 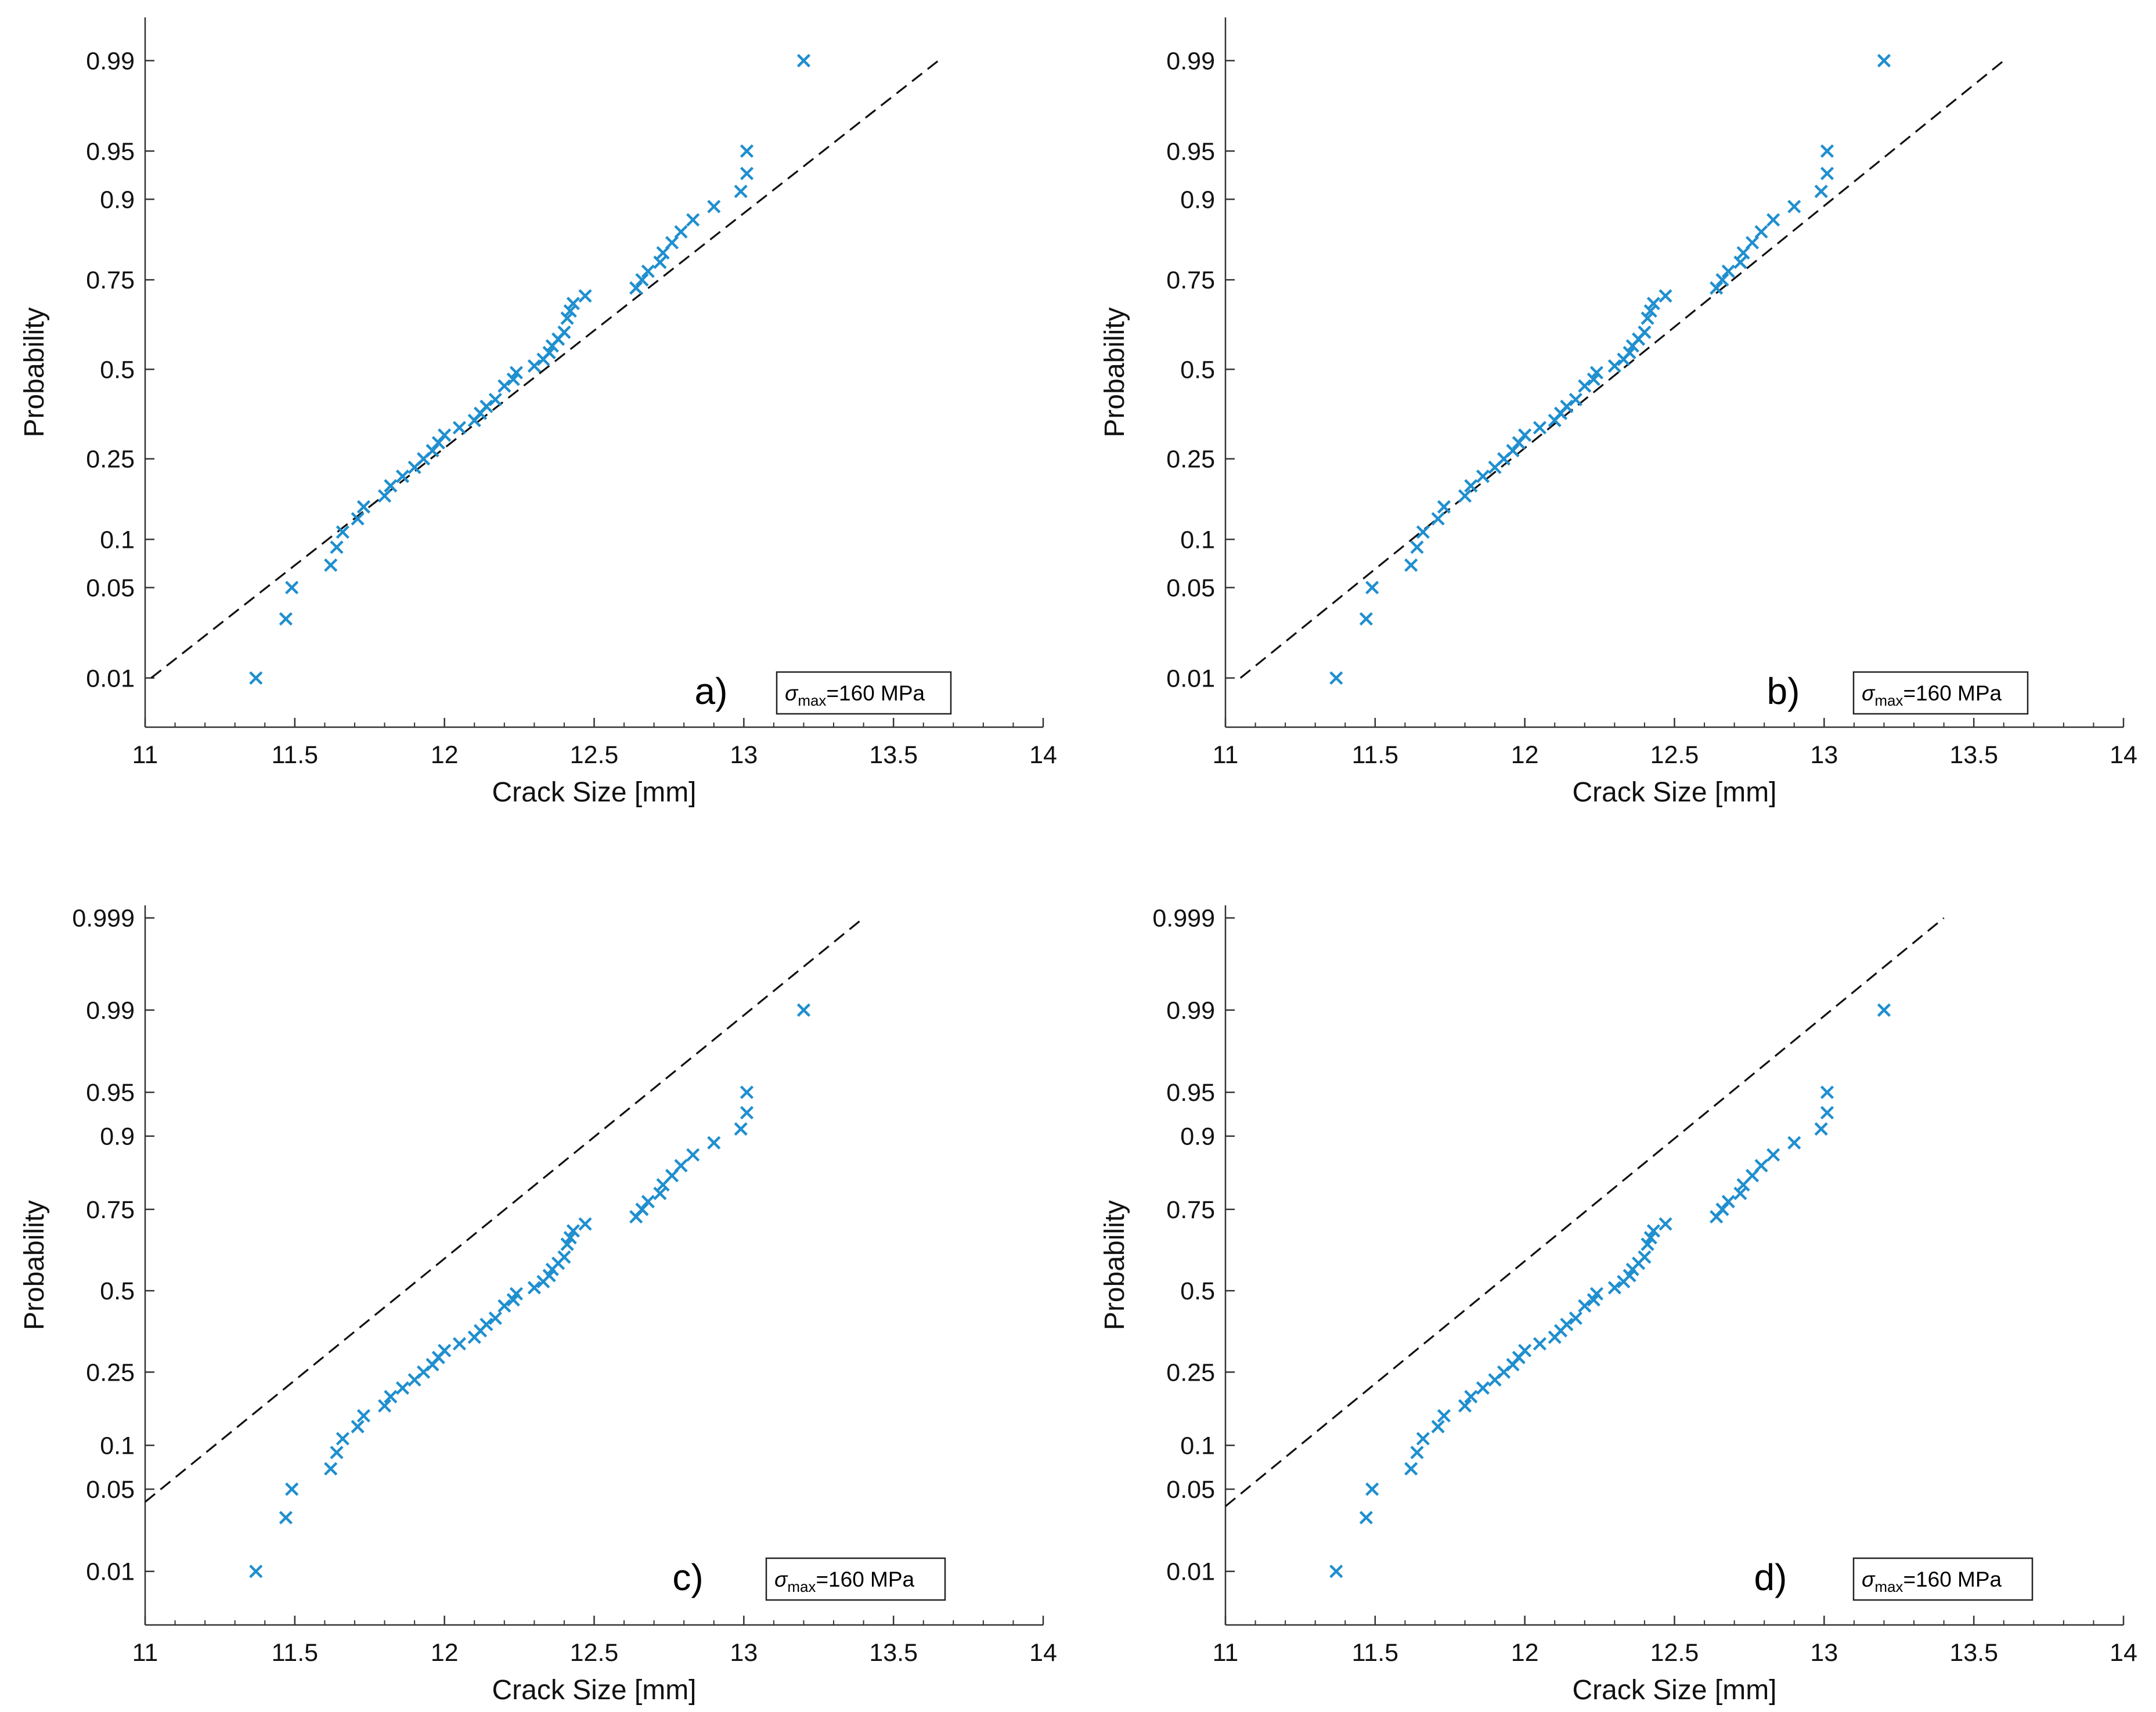 I want to click on y-tick-label: 0.5, so click(x=1198, y=370).